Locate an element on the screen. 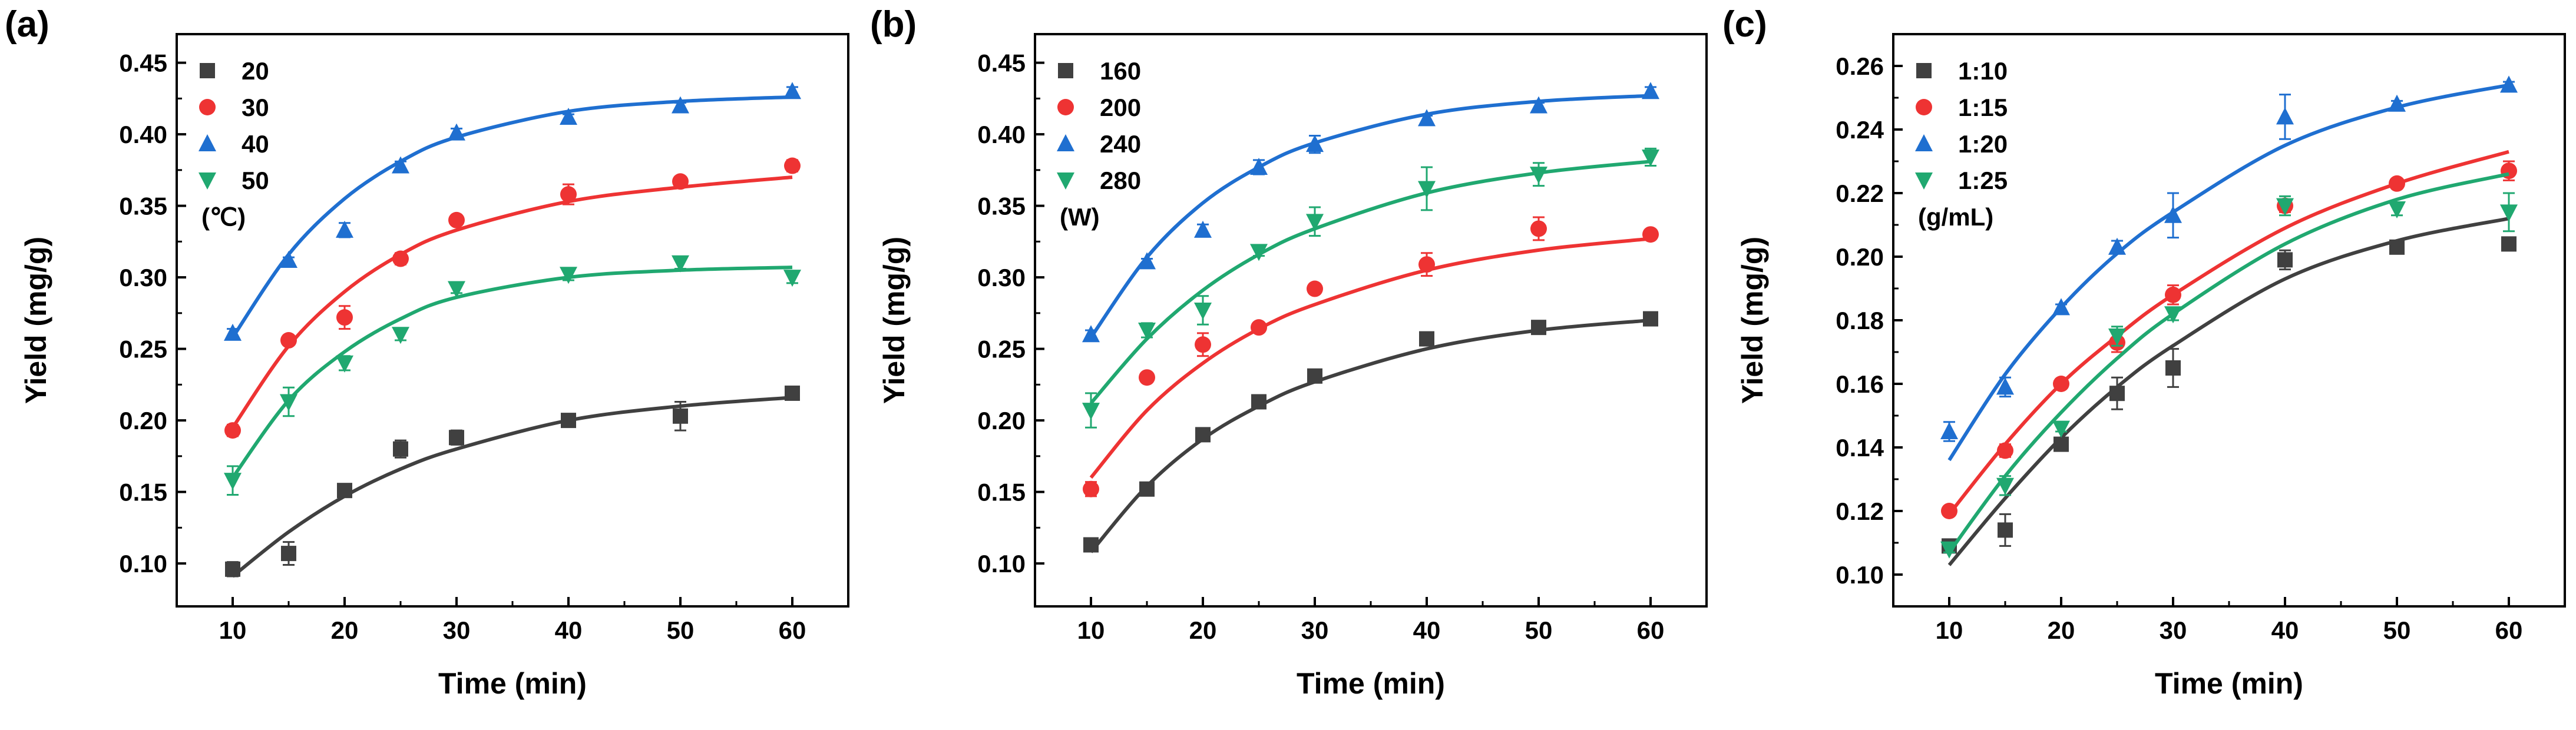 This screenshot has width=2576, height=730. y-tick-label: 0.35 is located at coordinates (143, 206).